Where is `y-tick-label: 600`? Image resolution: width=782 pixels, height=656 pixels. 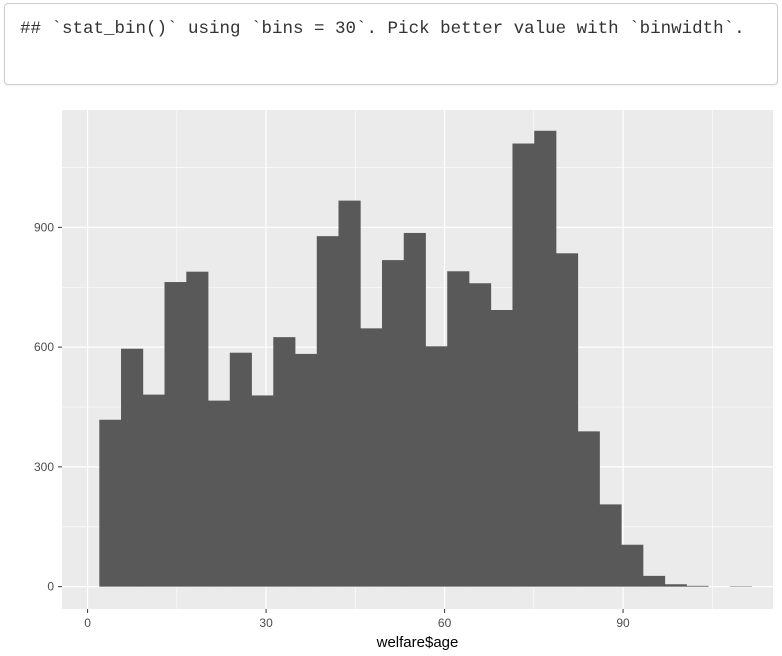 y-tick-label: 600 is located at coordinates (44, 347).